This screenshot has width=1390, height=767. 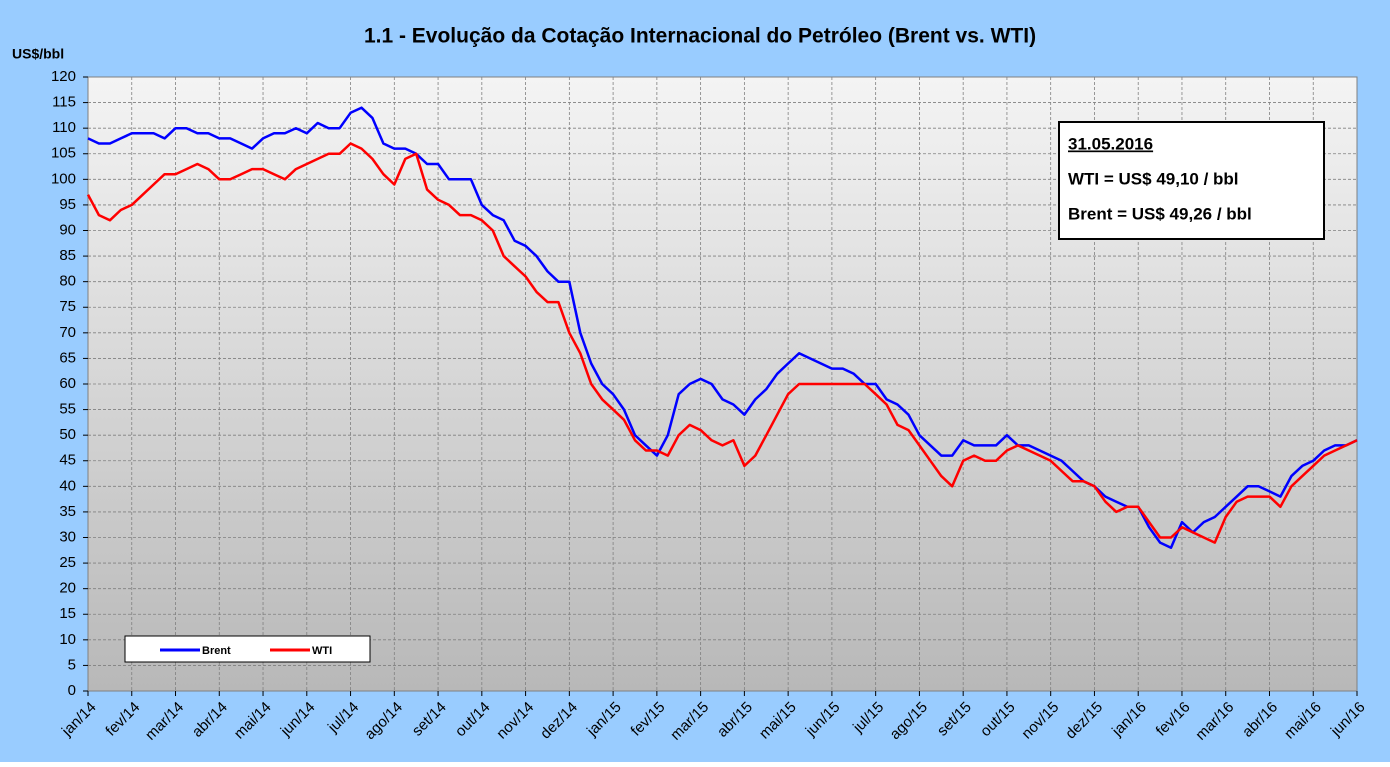 What do you see at coordinates (72, 664) in the screenshot?
I see `y-tick-label: 5` at bounding box center [72, 664].